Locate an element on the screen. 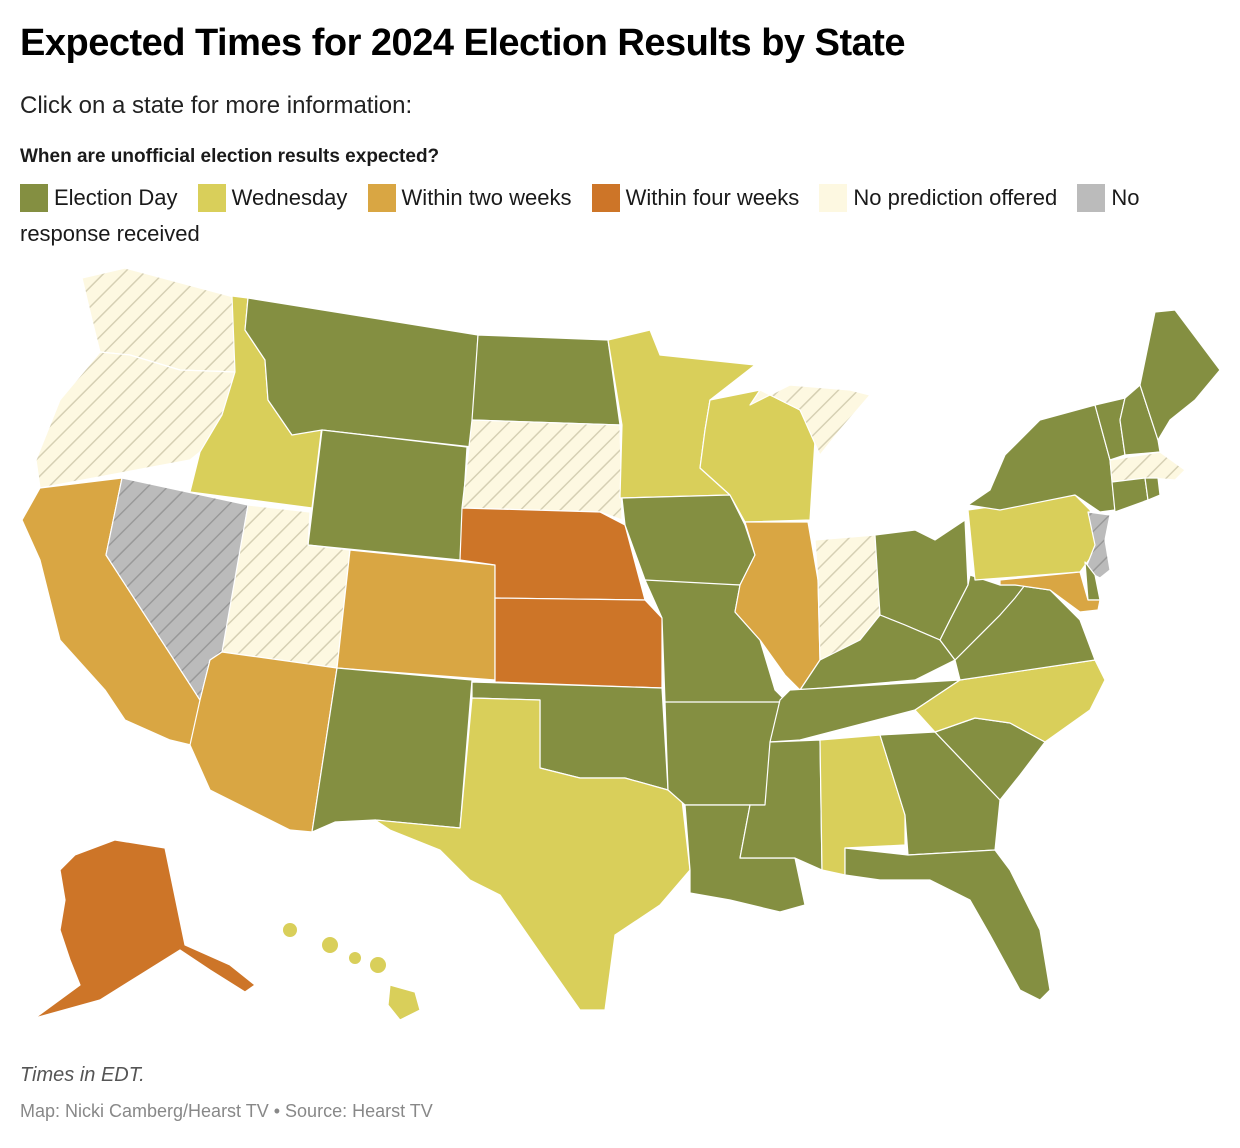 This screenshot has width=1240, height=1148. legend-label: Within two weeks is located at coordinates (486, 197).